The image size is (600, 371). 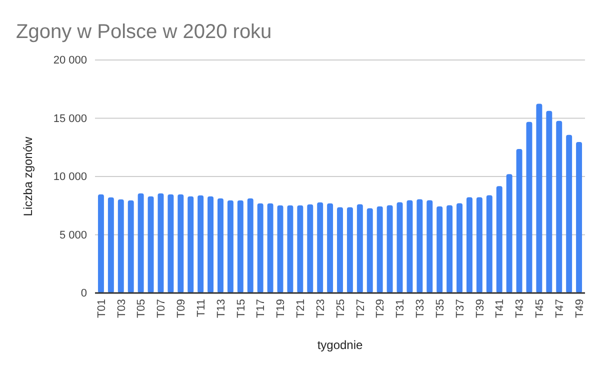 I want to click on chart-title: Zgony w Polsce w 2020 roku, so click(x=144, y=32).